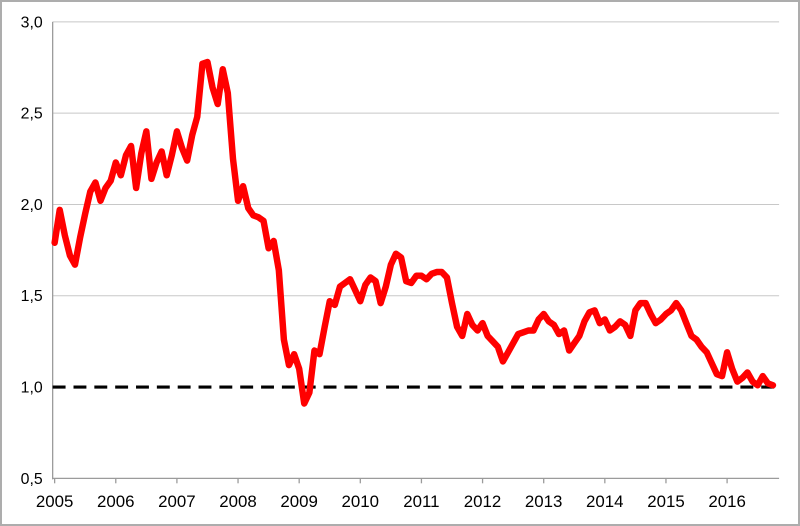 The height and width of the screenshot is (526, 800). What do you see at coordinates (544, 501) in the screenshot?
I see `x-tick-label-2013: 2013` at bounding box center [544, 501].